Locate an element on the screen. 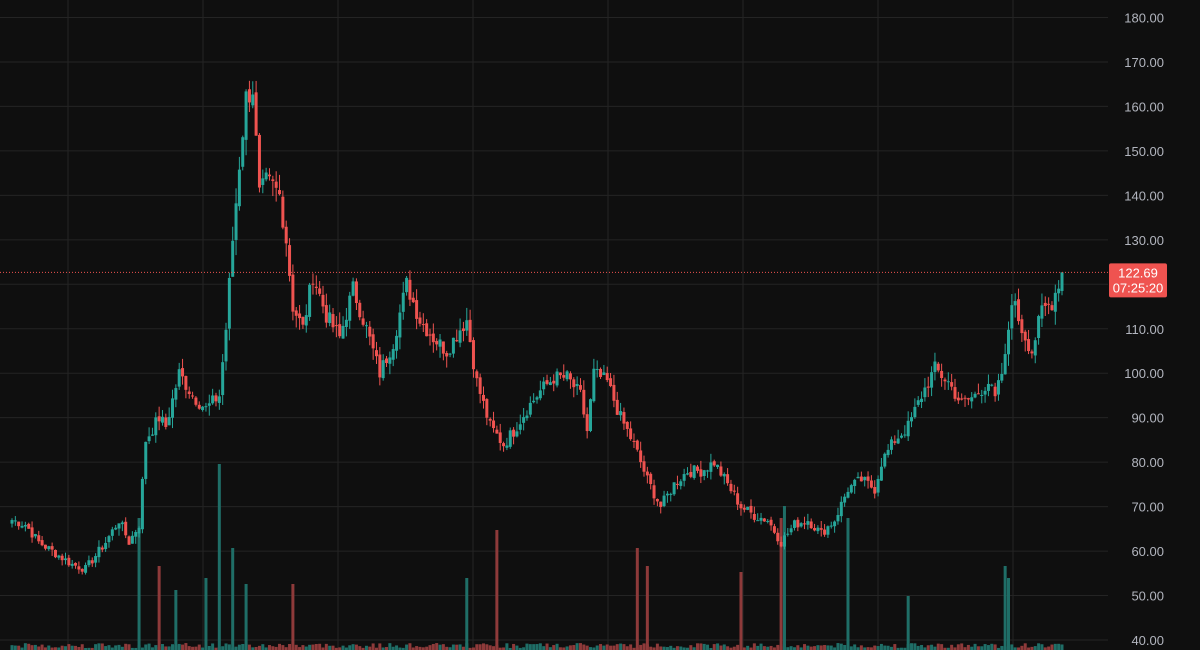  price-axis-tick-label: 90.00 is located at coordinates (1147, 418).